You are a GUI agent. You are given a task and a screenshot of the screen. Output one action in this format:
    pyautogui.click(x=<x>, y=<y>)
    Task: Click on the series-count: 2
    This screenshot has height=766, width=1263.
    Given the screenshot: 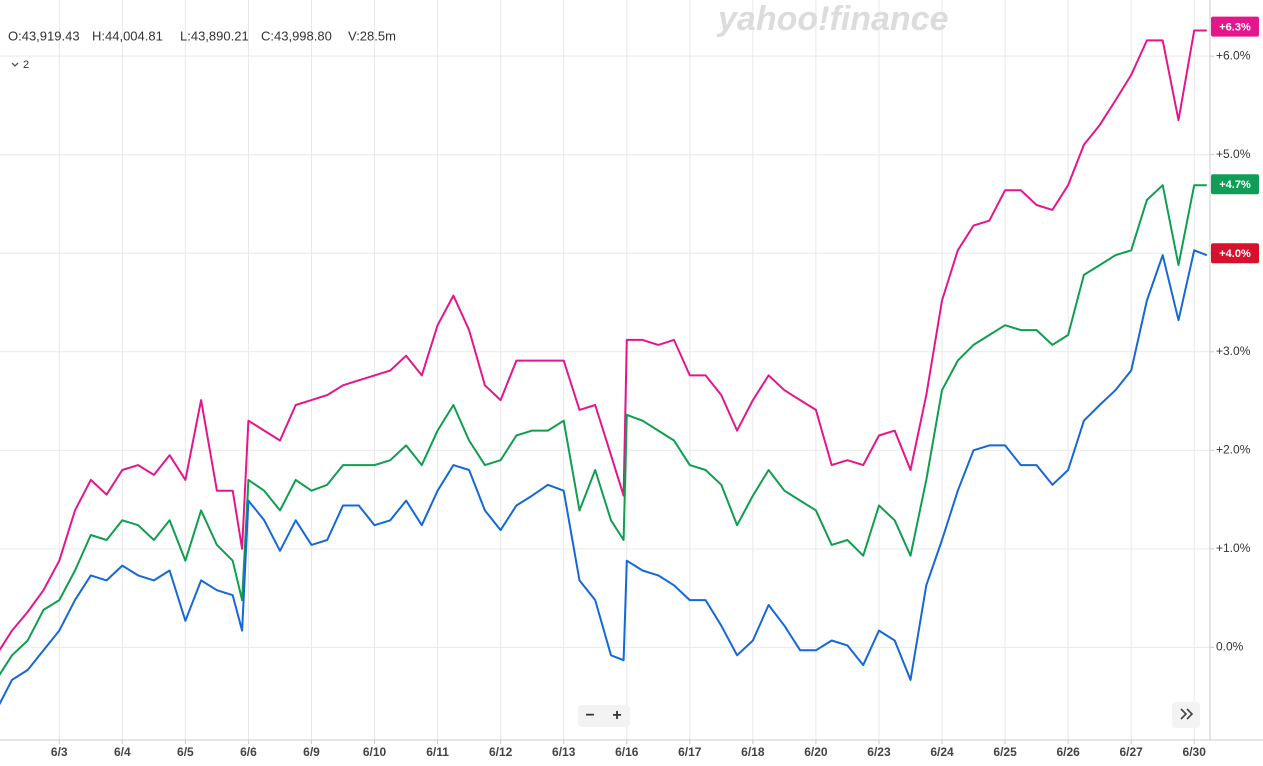 What is the action you would take?
    pyautogui.click(x=26, y=65)
    